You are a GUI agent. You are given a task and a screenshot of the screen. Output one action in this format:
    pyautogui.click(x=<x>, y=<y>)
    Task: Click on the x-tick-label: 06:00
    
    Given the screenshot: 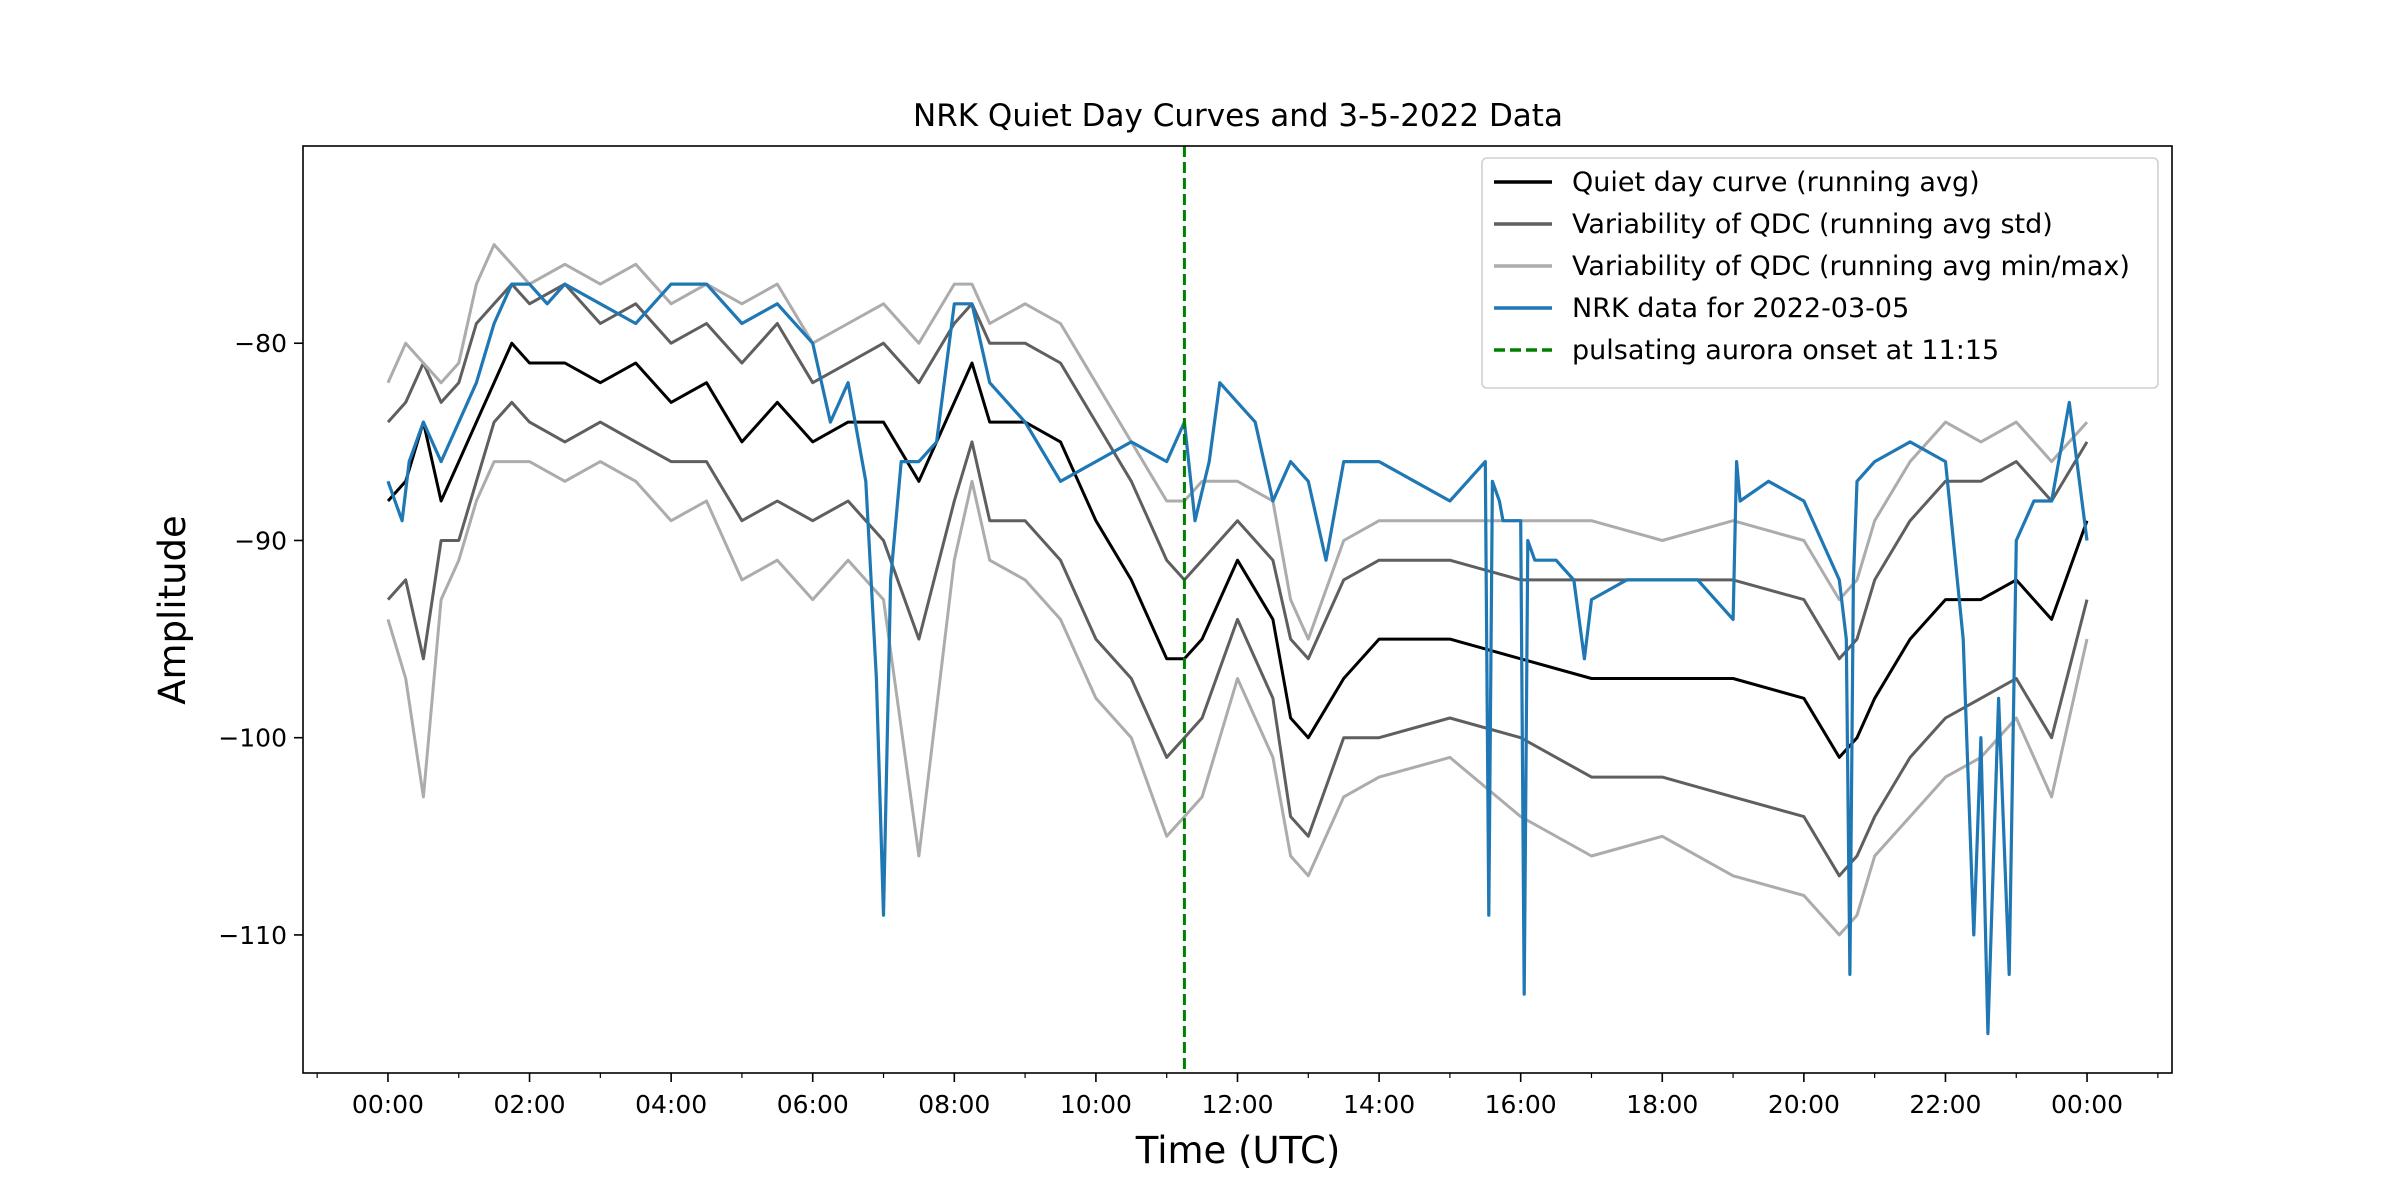 What is the action you would take?
    pyautogui.click(x=813, y=1104)
    